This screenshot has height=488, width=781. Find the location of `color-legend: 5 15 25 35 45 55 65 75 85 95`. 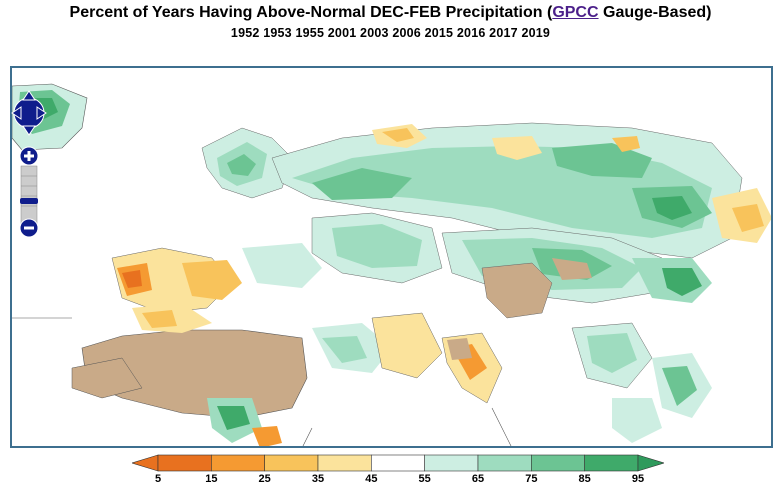

color-legend: 5 15 25 35 45 55 65 75 85 95 is located at coordinates (398, 471).